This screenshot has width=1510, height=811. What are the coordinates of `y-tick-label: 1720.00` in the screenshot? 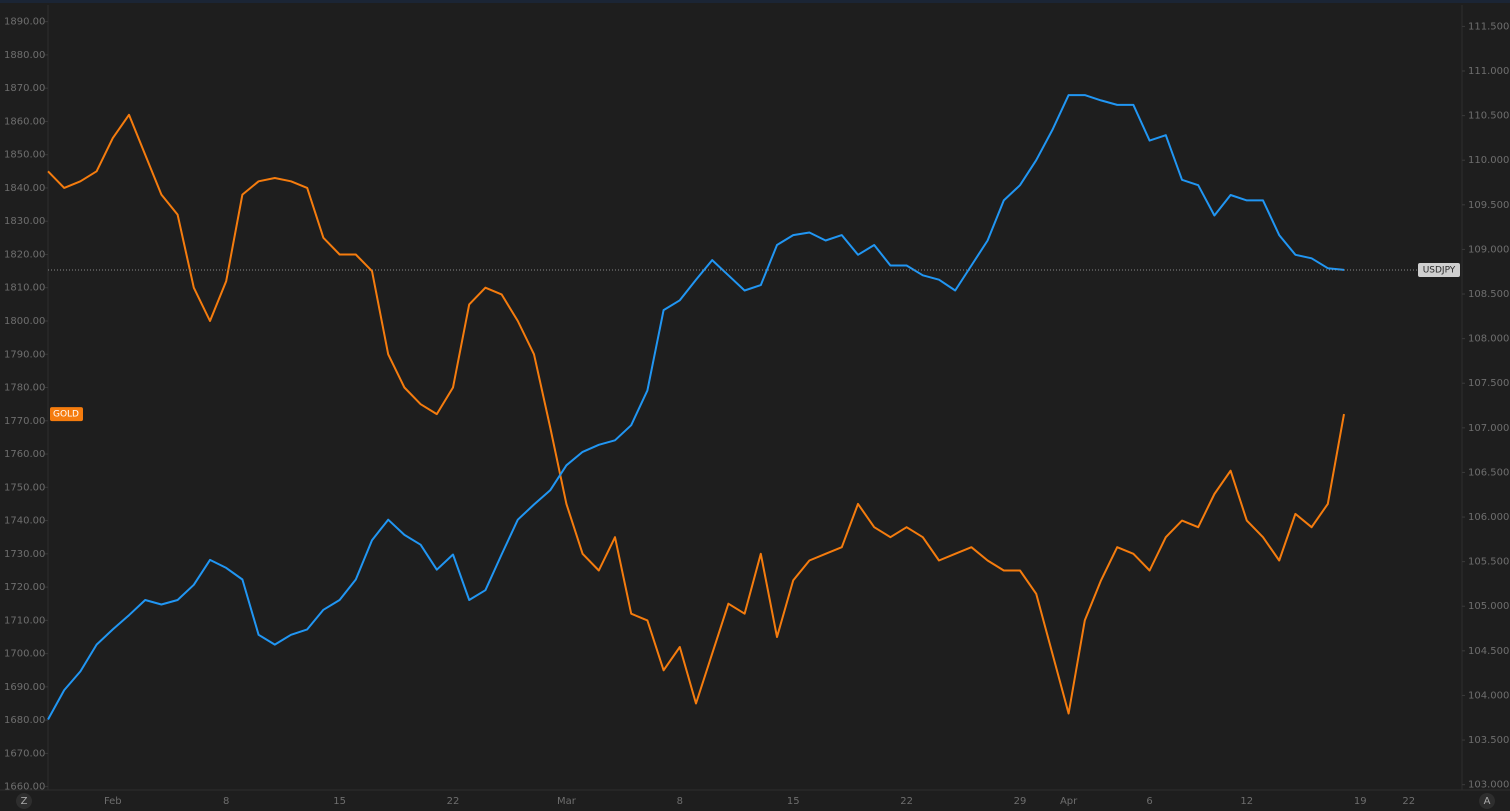 It's located at (24, 587).